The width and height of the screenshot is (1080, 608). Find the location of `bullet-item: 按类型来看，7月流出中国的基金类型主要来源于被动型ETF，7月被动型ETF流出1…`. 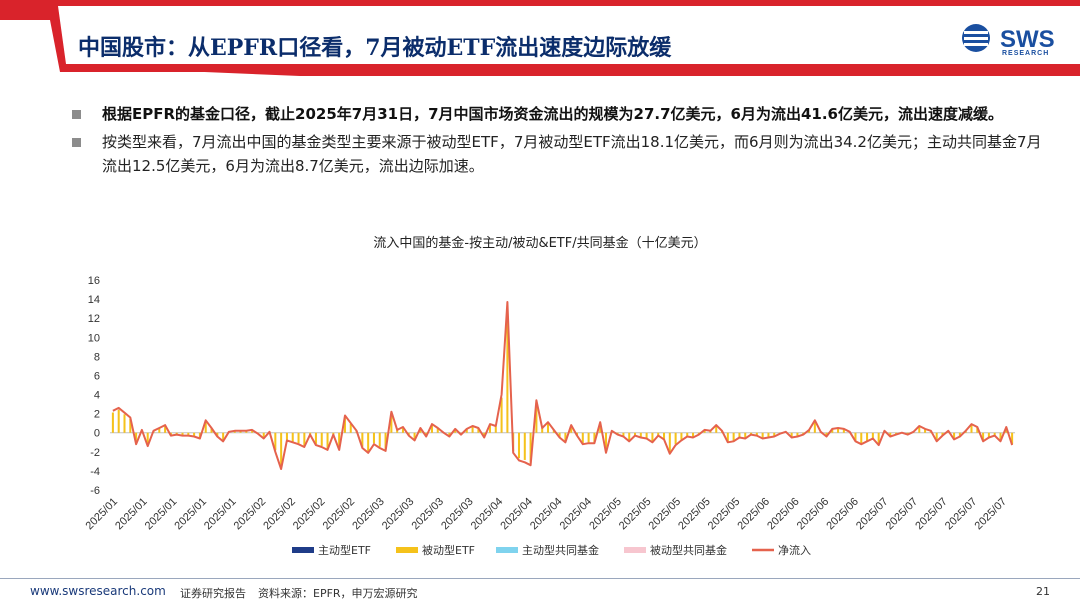

bullet-item: 按类型来看，7月流出中国的基金类型主要来源于被动型ETF，7月被动型ETF流出1… is located at coordinates (557, 154).